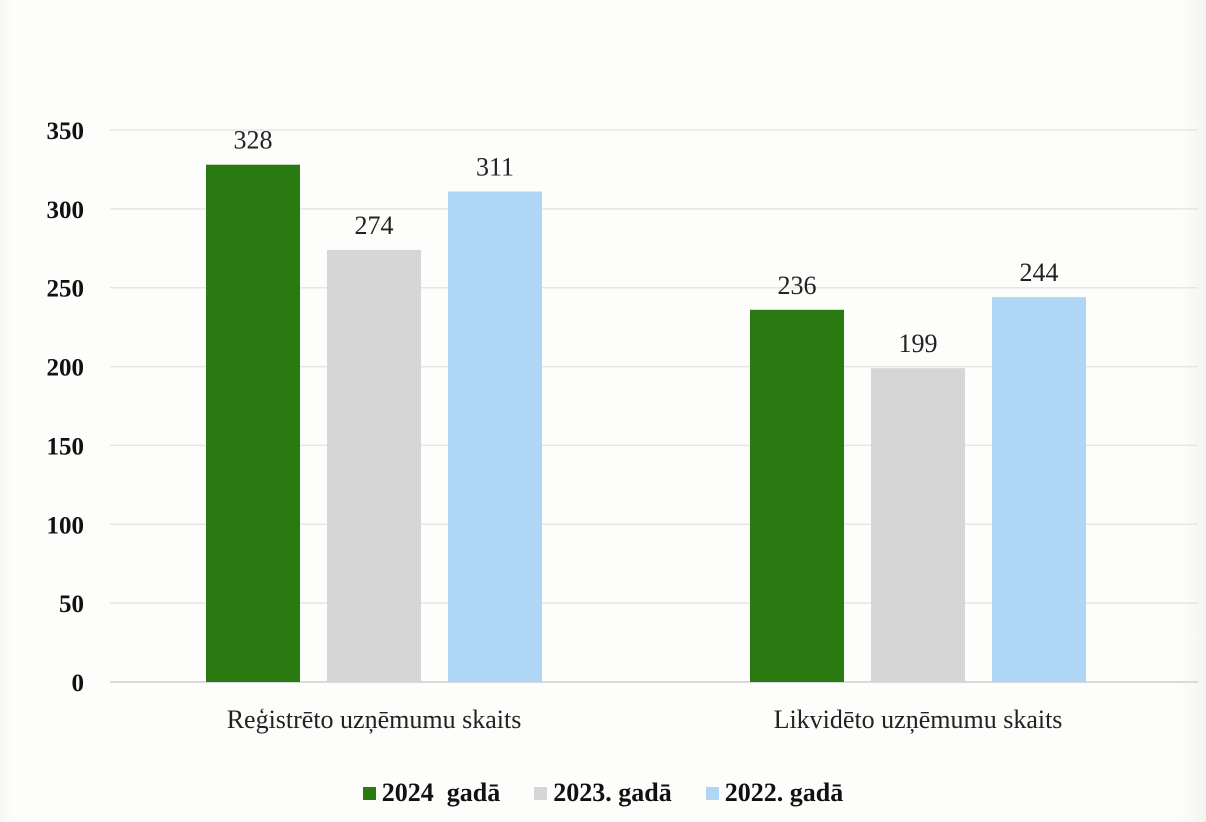 Image resolution: width=1206 pixels, height=822 pixels. Describe the element at coordinates (66, 210) in the screenshot. I see `y-tick-label: 300` at that location.